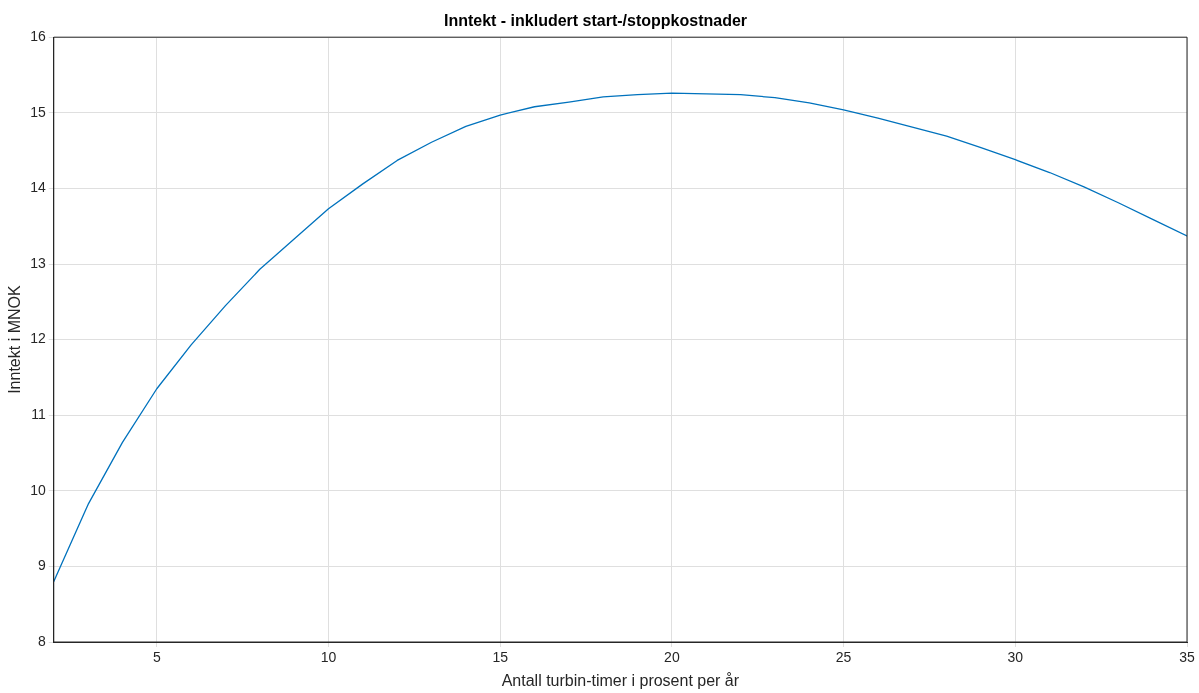 Image resolution: width=1199 pixels, height=693 pixels. I want to click on x-tick-label: 35, so click(1187, 657).